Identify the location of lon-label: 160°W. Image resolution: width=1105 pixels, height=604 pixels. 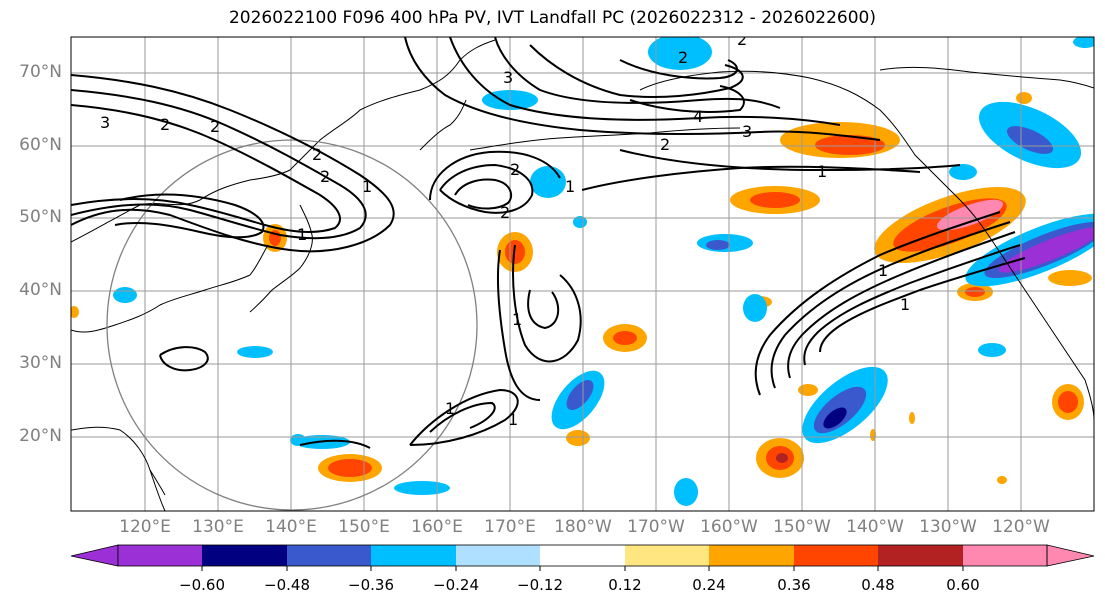
(729, 527).